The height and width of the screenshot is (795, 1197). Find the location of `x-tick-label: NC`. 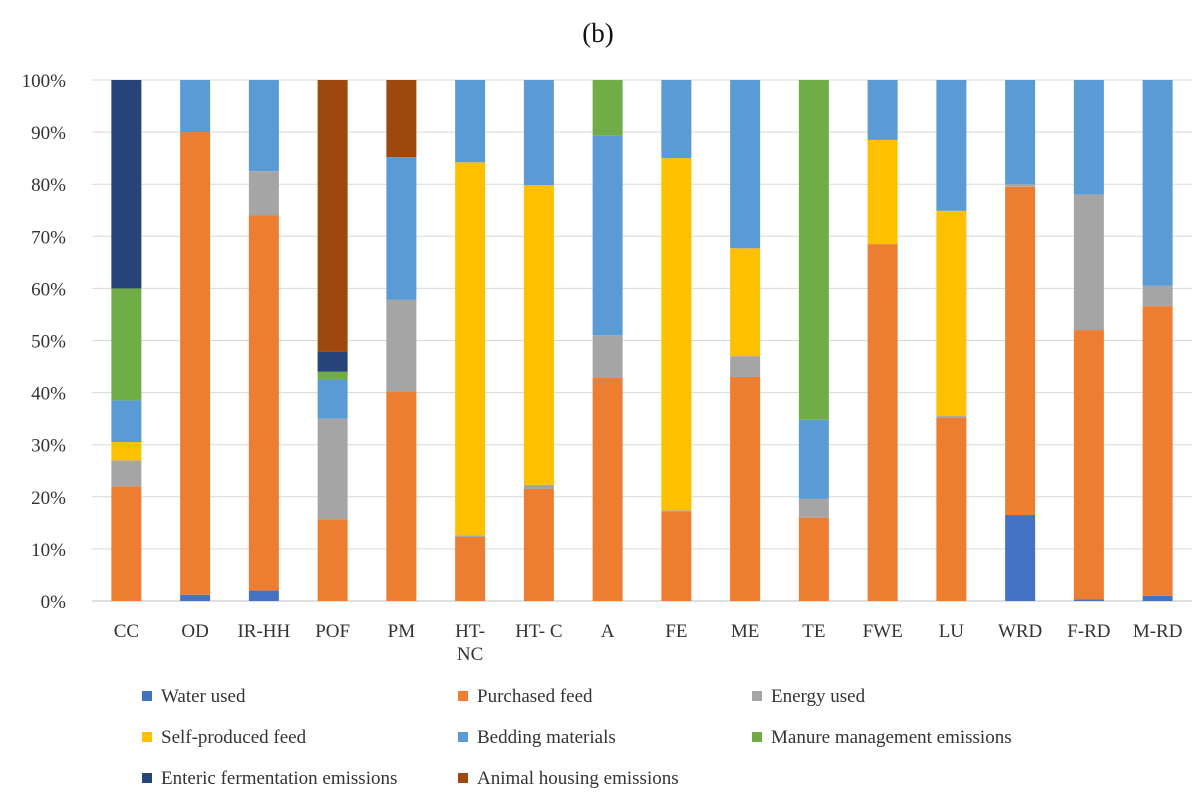

x-tick-label: NC is located at coordinates (470, 654).